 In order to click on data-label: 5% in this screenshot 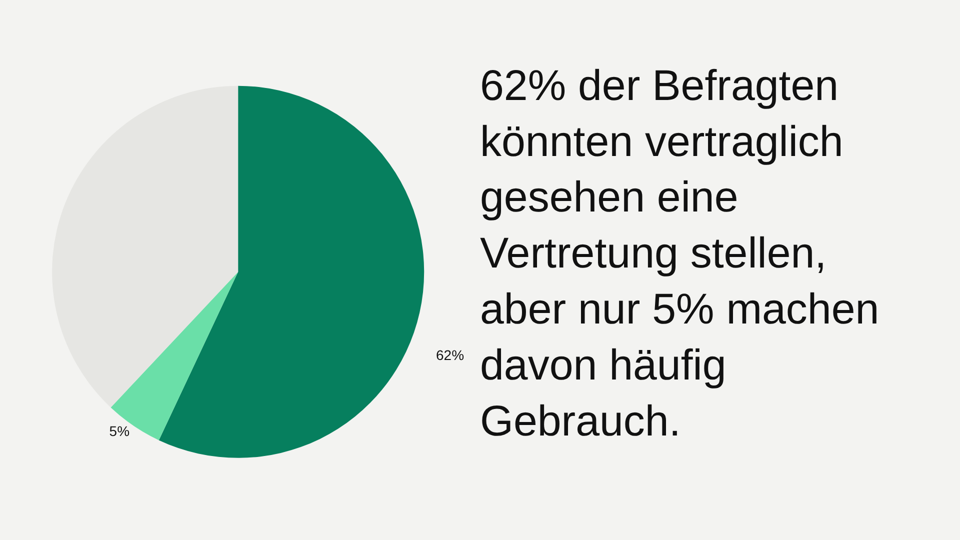, I will do `click(119, 431)`.